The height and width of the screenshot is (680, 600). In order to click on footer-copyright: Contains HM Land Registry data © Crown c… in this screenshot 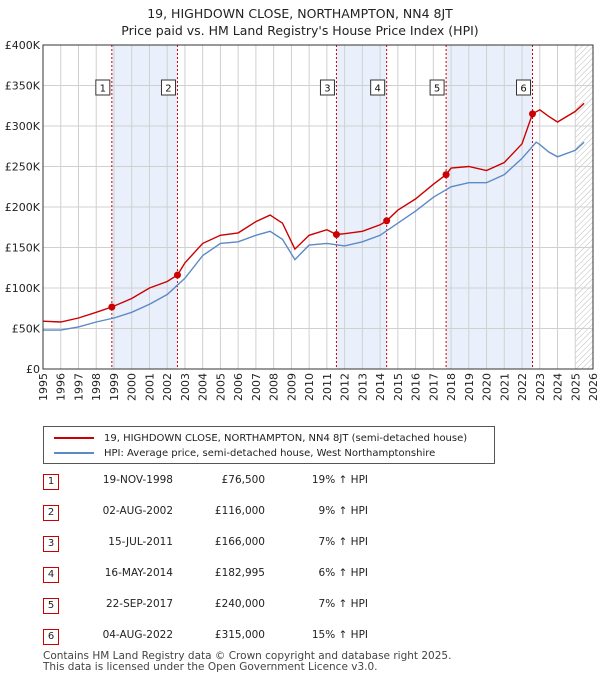, I will do `click(247, 656)`.